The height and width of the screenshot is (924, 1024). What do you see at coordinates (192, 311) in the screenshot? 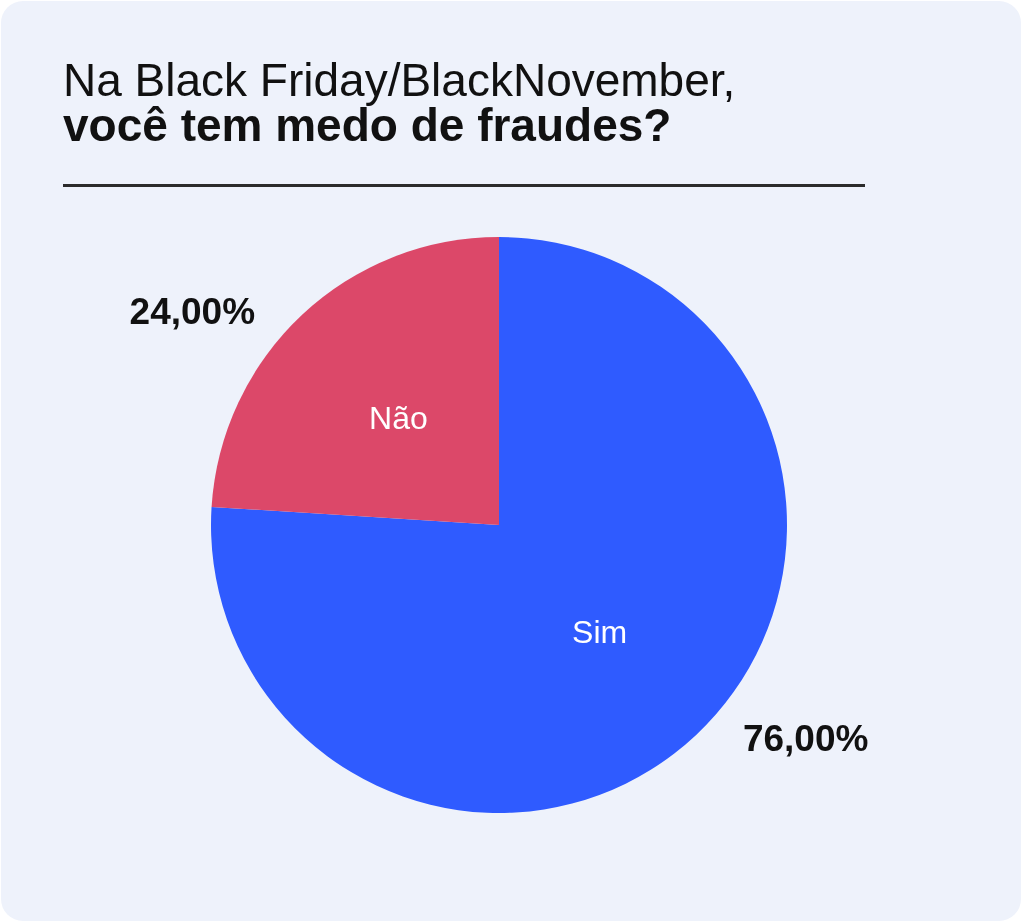
I see `data-label: 24,00%` at bounding box center [192, 311].